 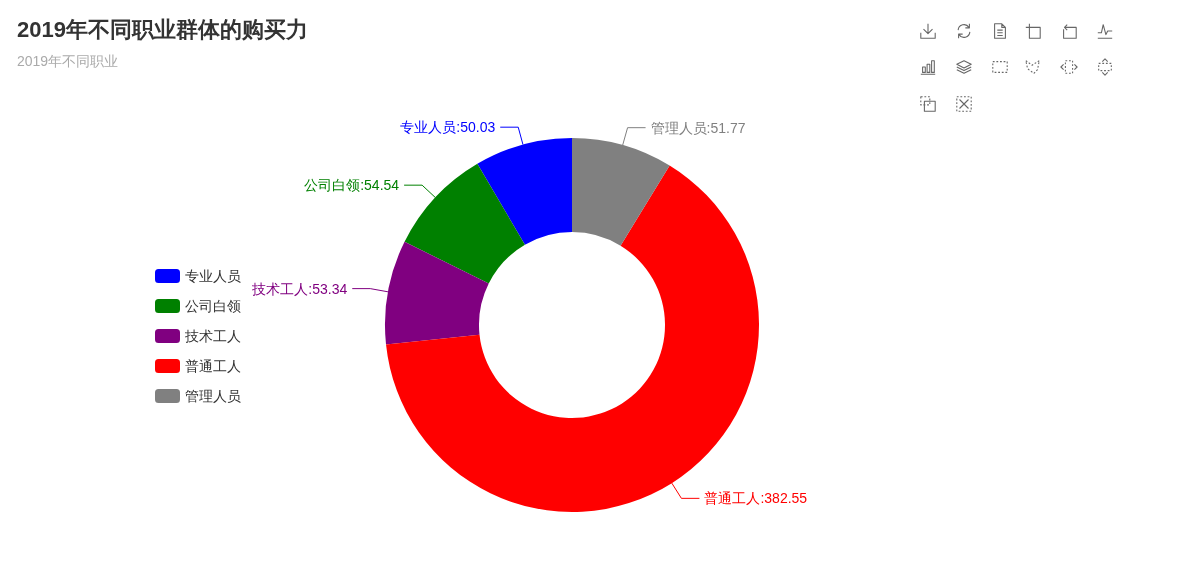 I want to click on category-label: 普通工人:382.55, so click(x=756, y=498).